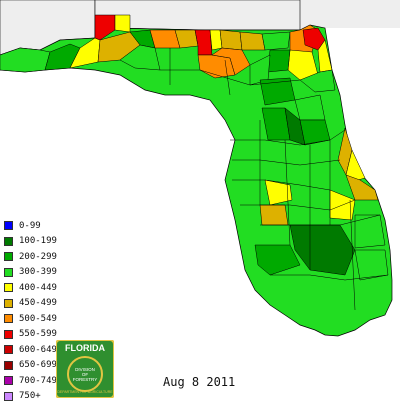 This screenshot has width=400, height=404. What do you see at coordinates (38, 365) in the screenshot?
I see `legend-label: 650-699` at bounding box center [38, 365].